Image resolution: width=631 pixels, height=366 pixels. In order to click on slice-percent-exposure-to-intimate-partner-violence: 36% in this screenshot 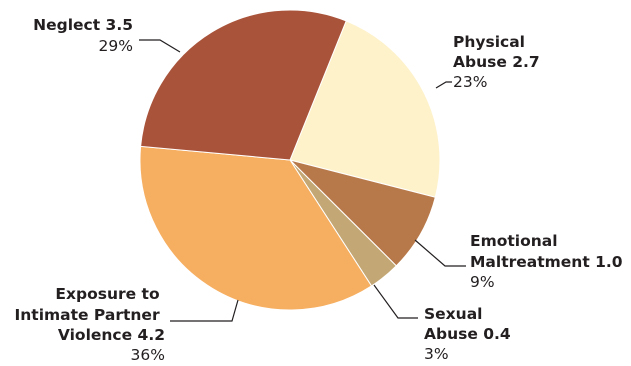, I will do `click(148, 355)`.